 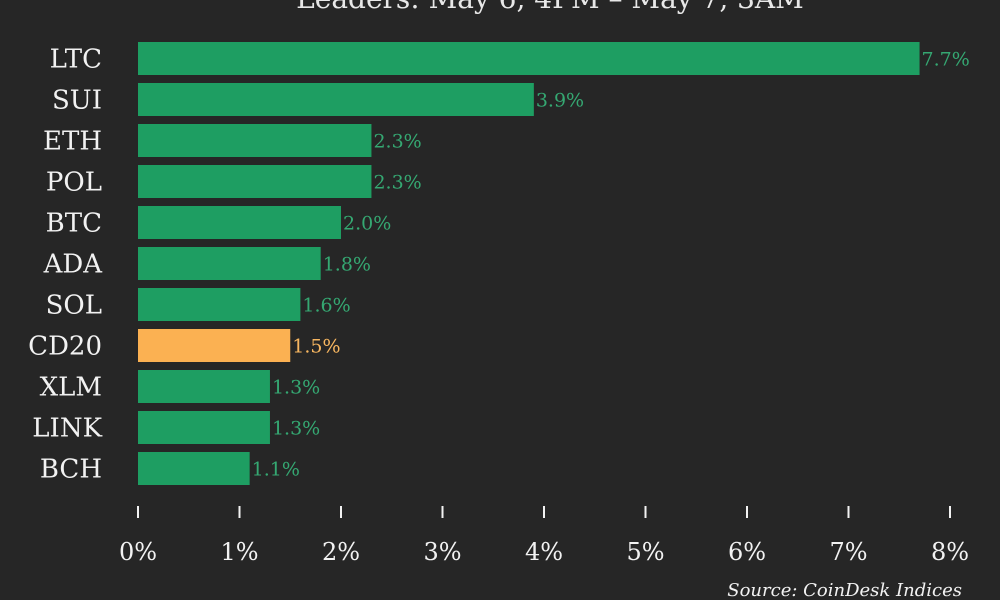 What do you see at coordinates (336, 99) in the screenshot?
I see `bar-sui` at bounding box center [336, 99].